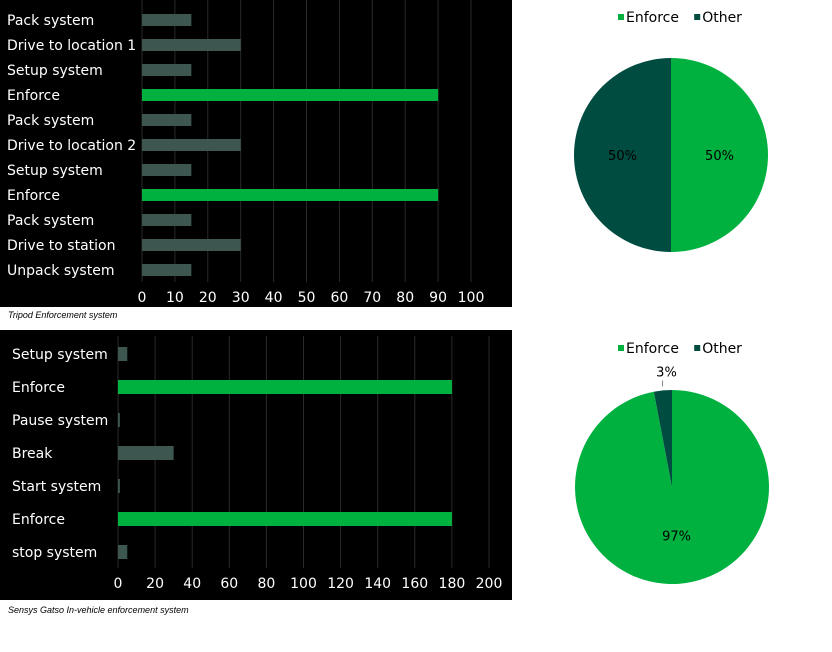  What do you see at coordinates (56, 487) in the screenshot?
I see `category-label: Start system` at bounding box center [56, 487].